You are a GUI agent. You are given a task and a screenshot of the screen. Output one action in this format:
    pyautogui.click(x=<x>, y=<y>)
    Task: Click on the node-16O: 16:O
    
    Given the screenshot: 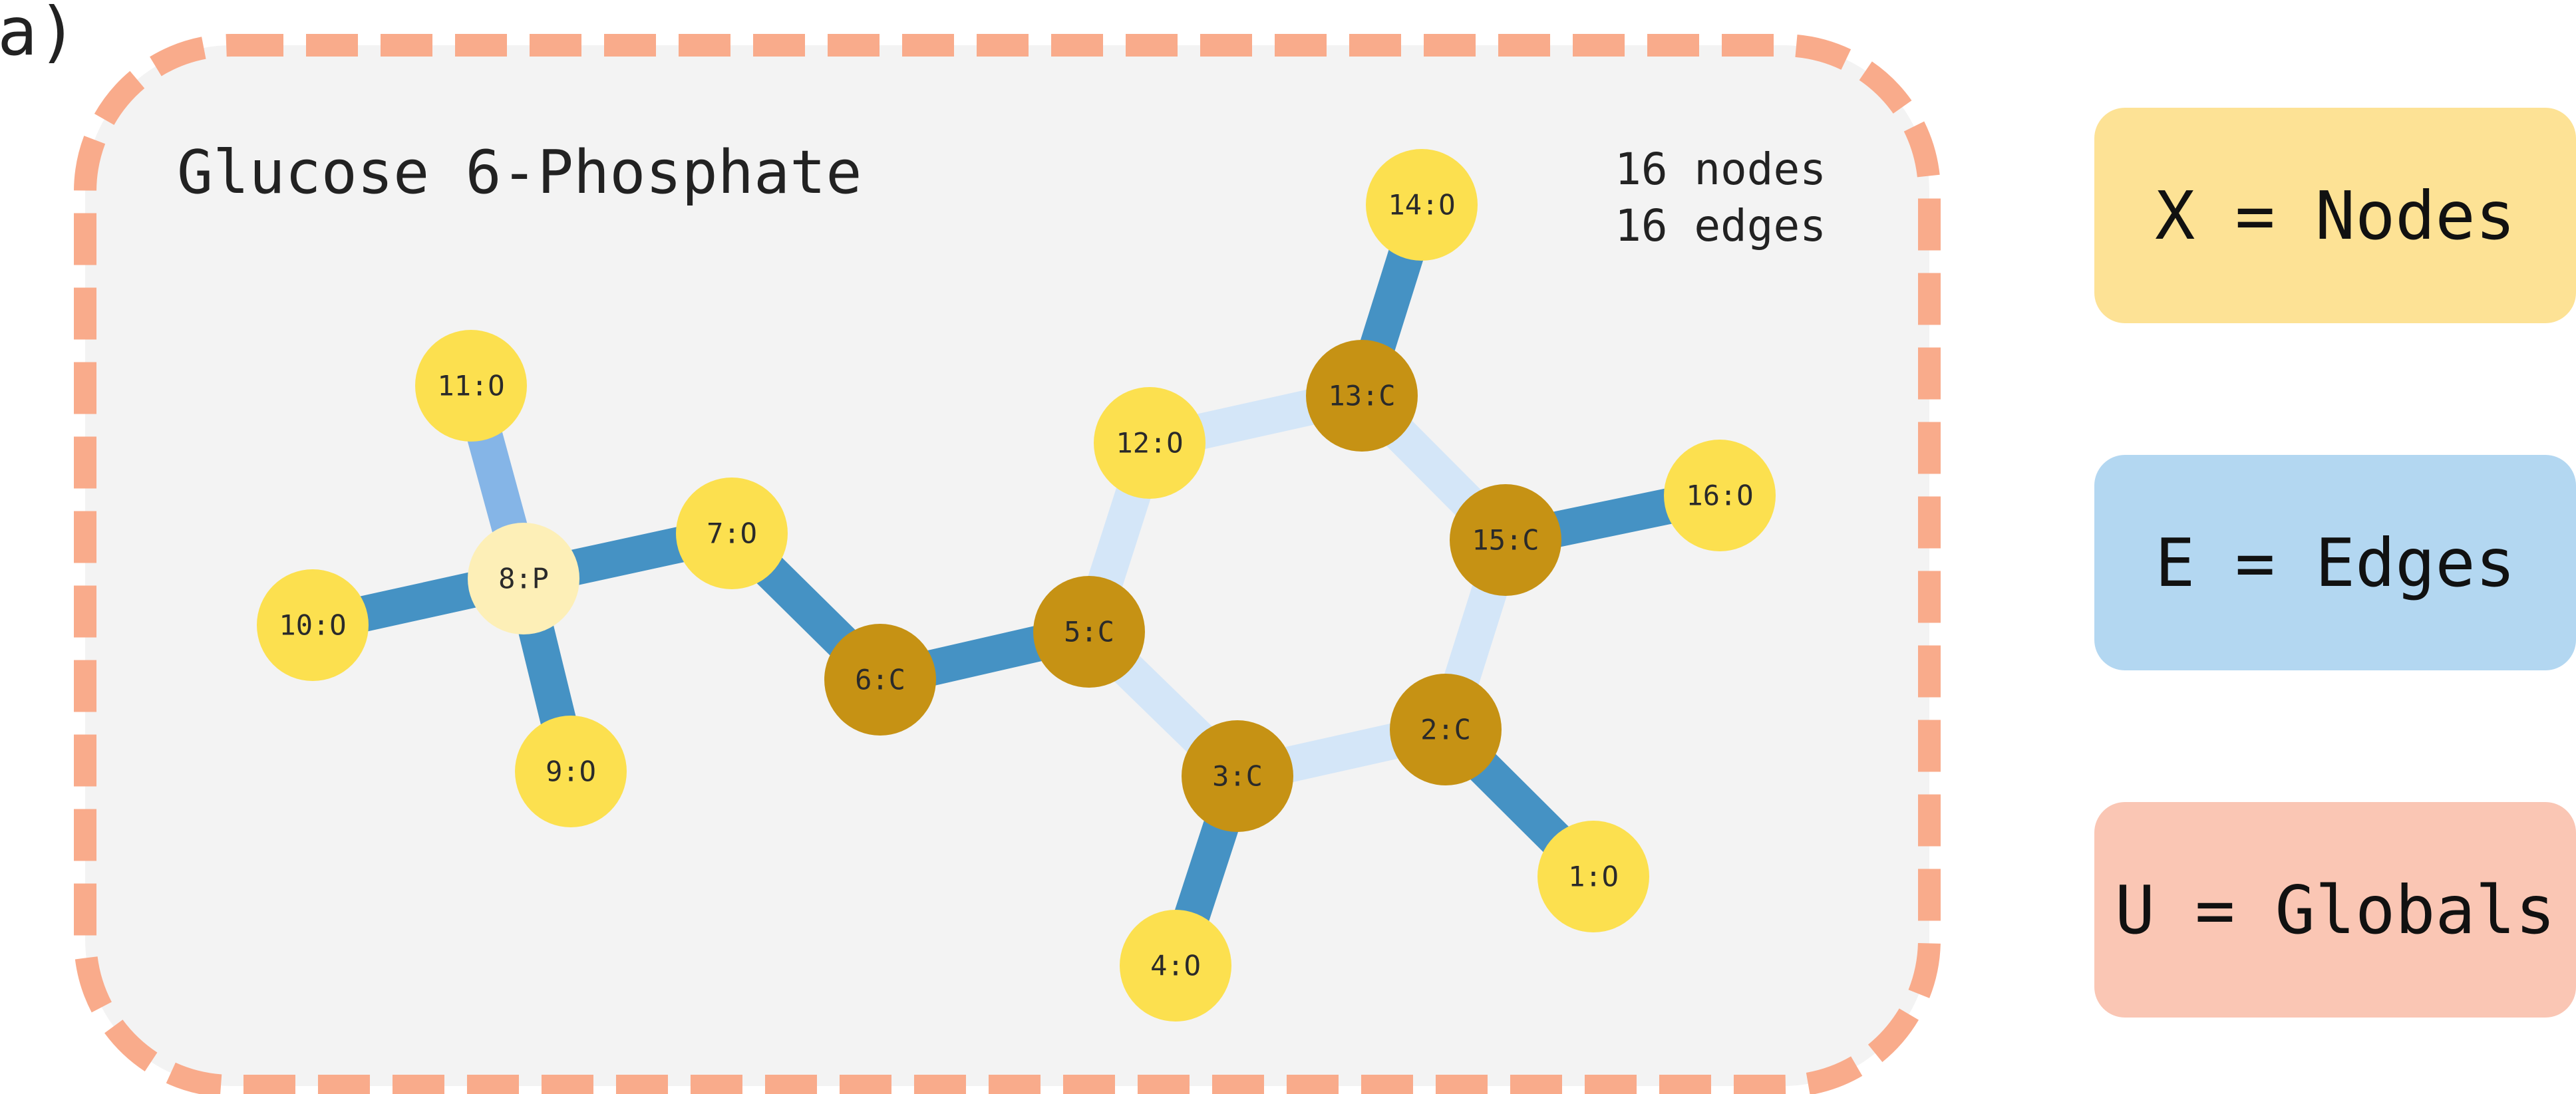 What is the action you would take?
    pyautogui.click(x=1720, y=495)
    